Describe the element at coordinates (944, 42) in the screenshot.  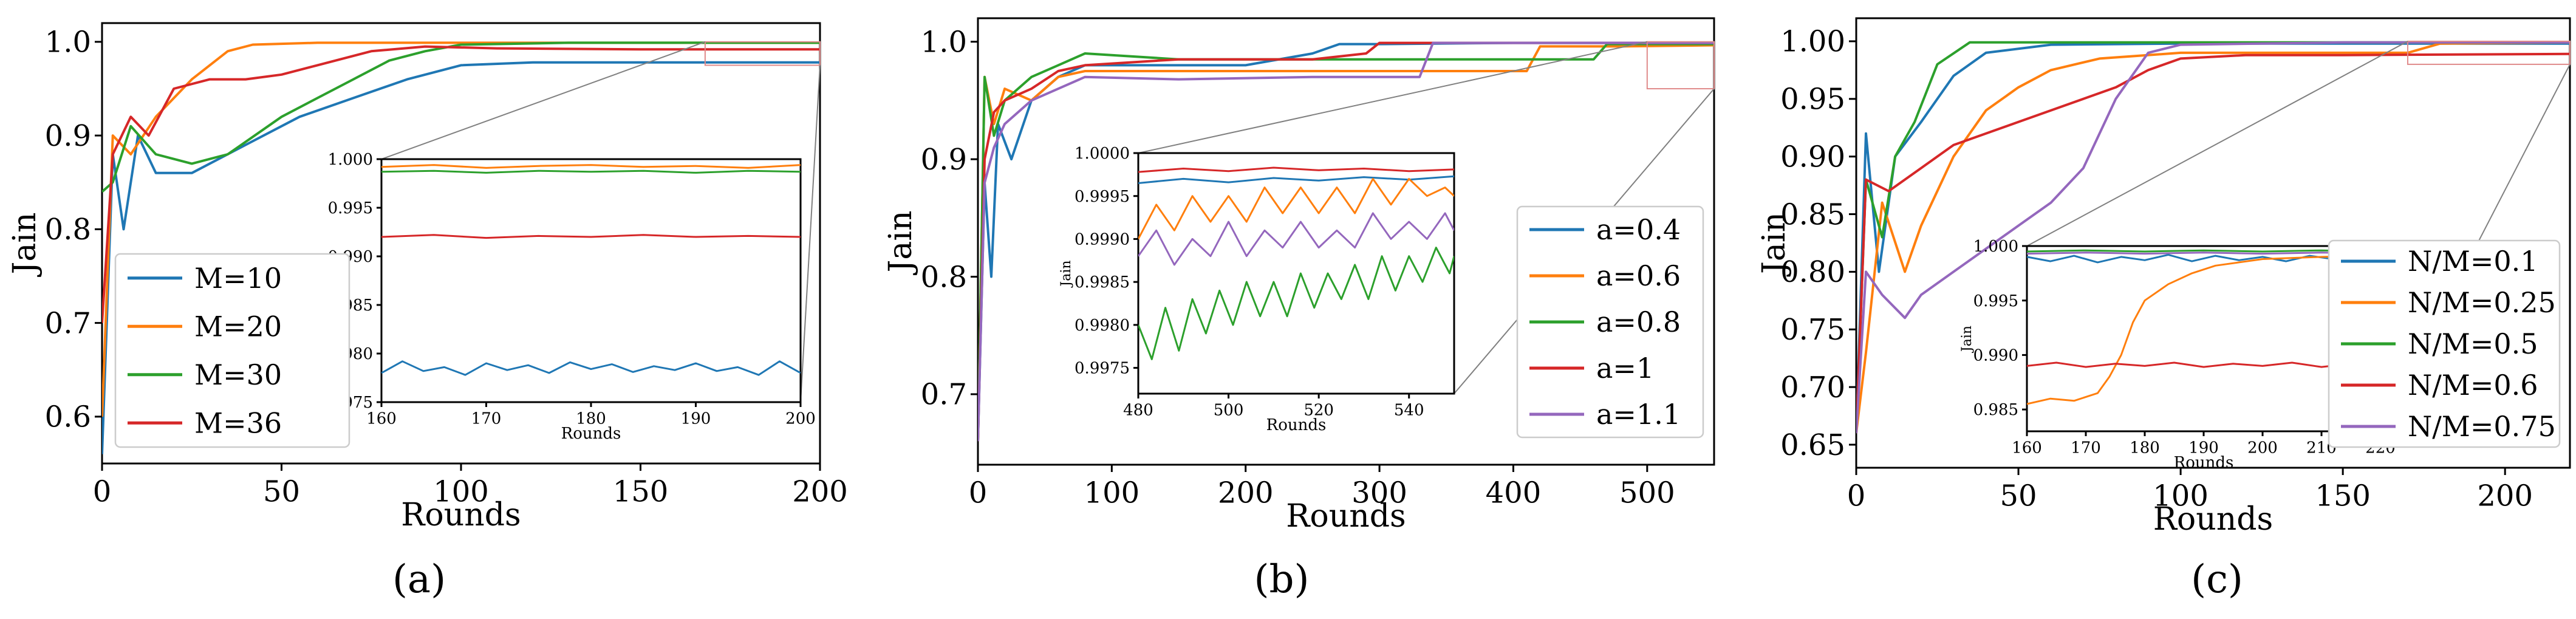
I see `panel-2-y-tick-label: 1.0` at that location.